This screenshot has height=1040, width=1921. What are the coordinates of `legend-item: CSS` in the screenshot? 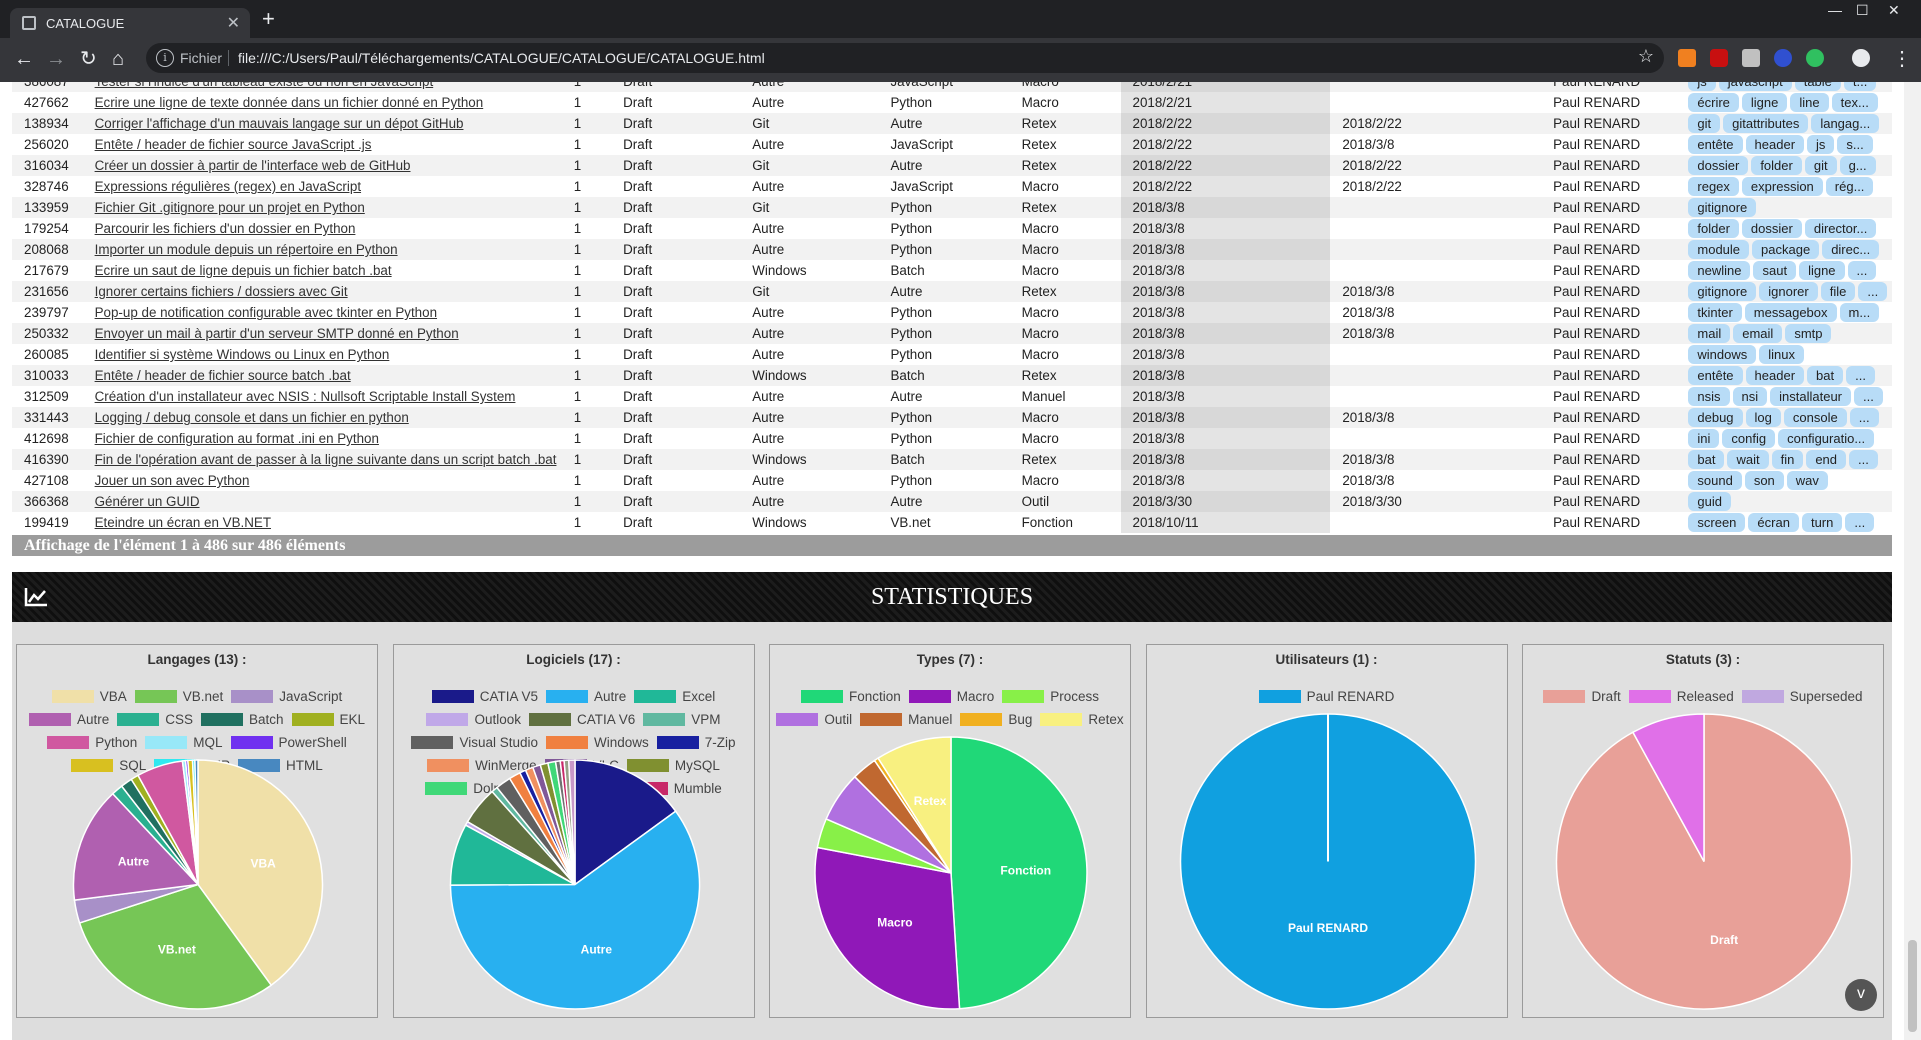 It's located at (155, 719).